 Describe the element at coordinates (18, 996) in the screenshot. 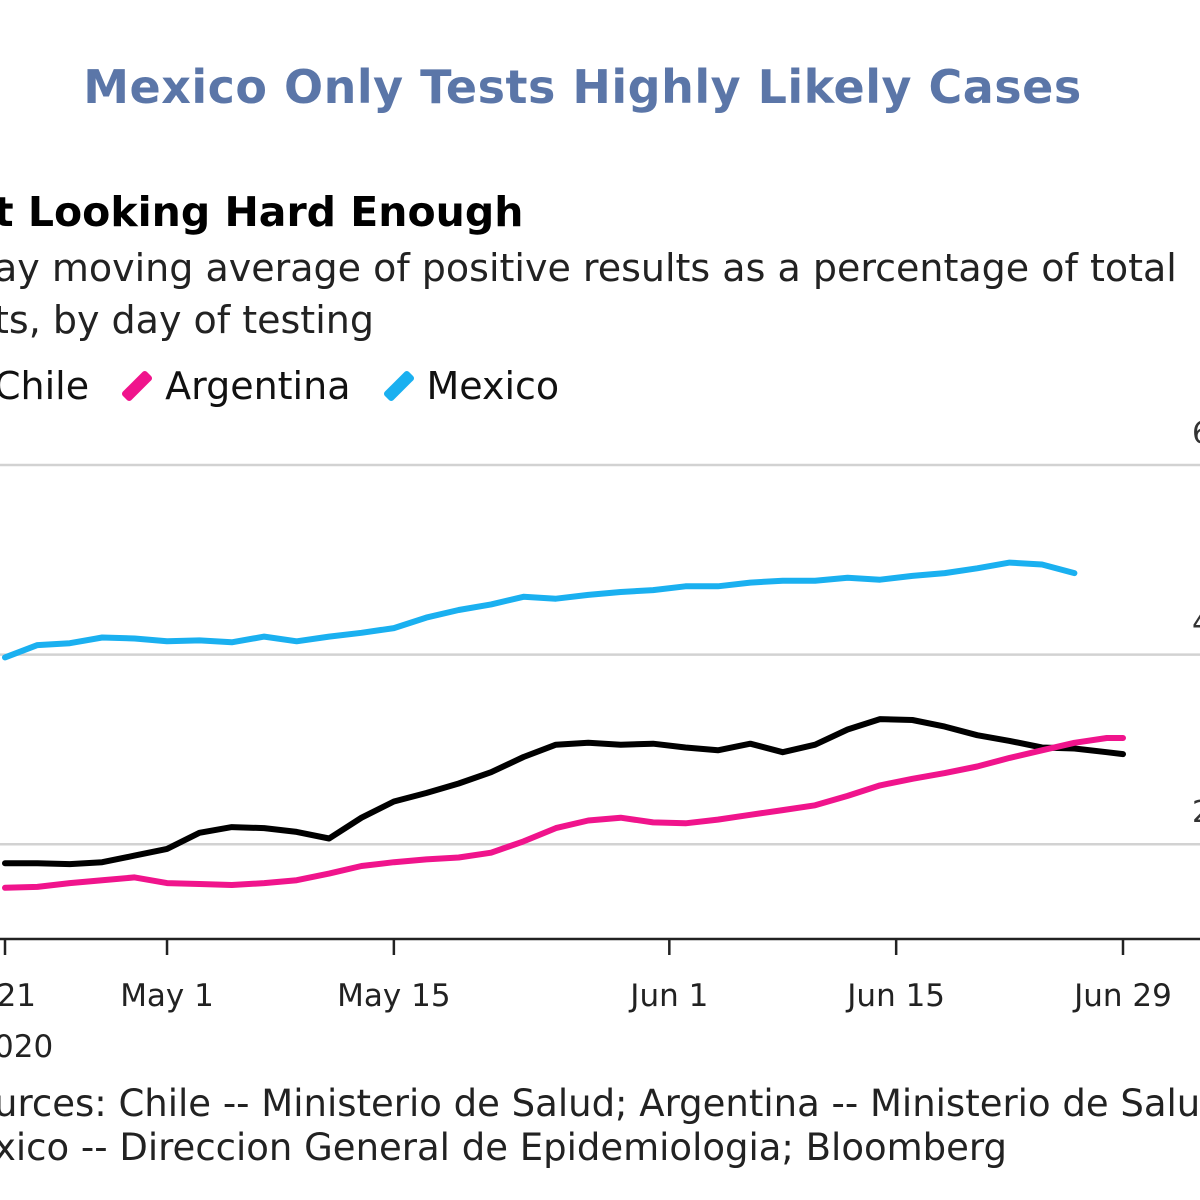

I see `x-tick-label: r 21` at that location.